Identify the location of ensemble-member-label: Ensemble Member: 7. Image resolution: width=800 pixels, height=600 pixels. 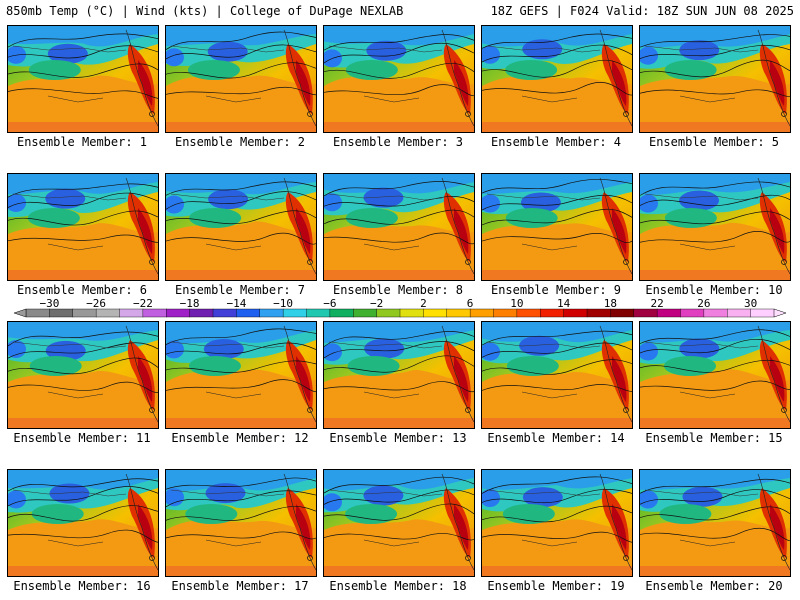
(240, 290).